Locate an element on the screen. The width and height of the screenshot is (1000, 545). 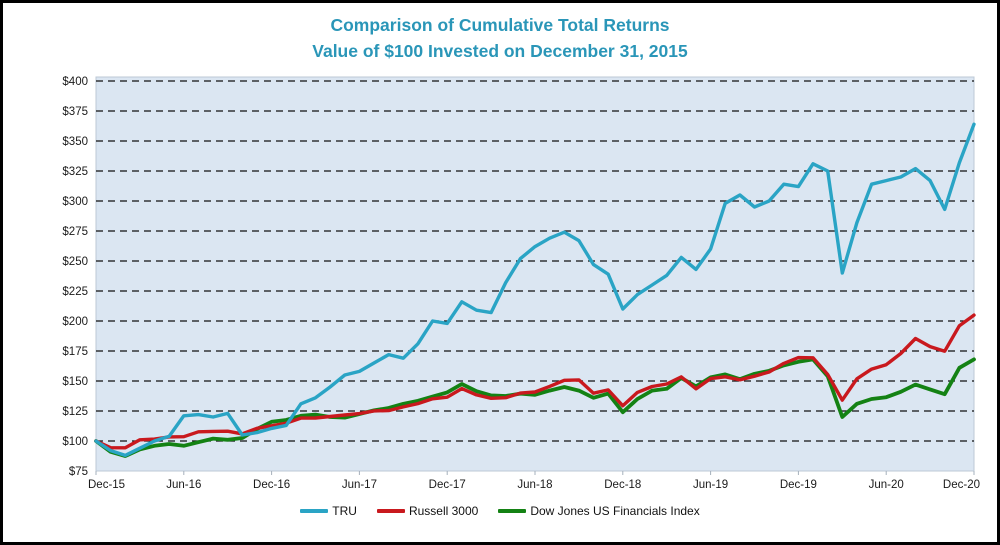
x-axis-tick-label: Dec-15 is located at coordinates (106, 485).